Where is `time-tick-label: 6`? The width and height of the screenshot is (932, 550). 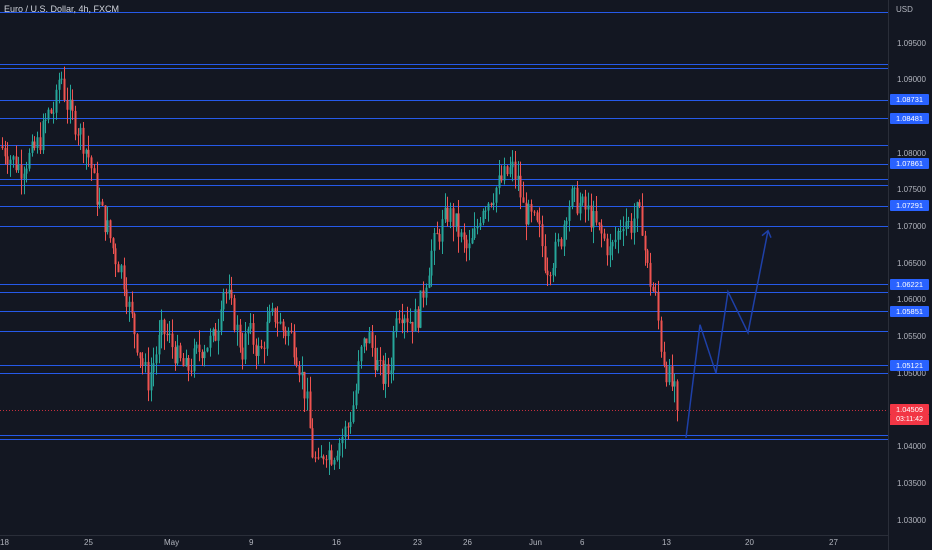
time-tick-label: 6 is located at coordinates (582, 542).